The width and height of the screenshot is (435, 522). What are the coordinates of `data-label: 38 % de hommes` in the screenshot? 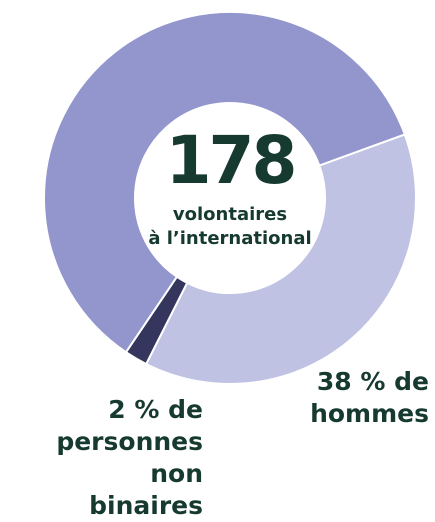 It's located at (369, 397).